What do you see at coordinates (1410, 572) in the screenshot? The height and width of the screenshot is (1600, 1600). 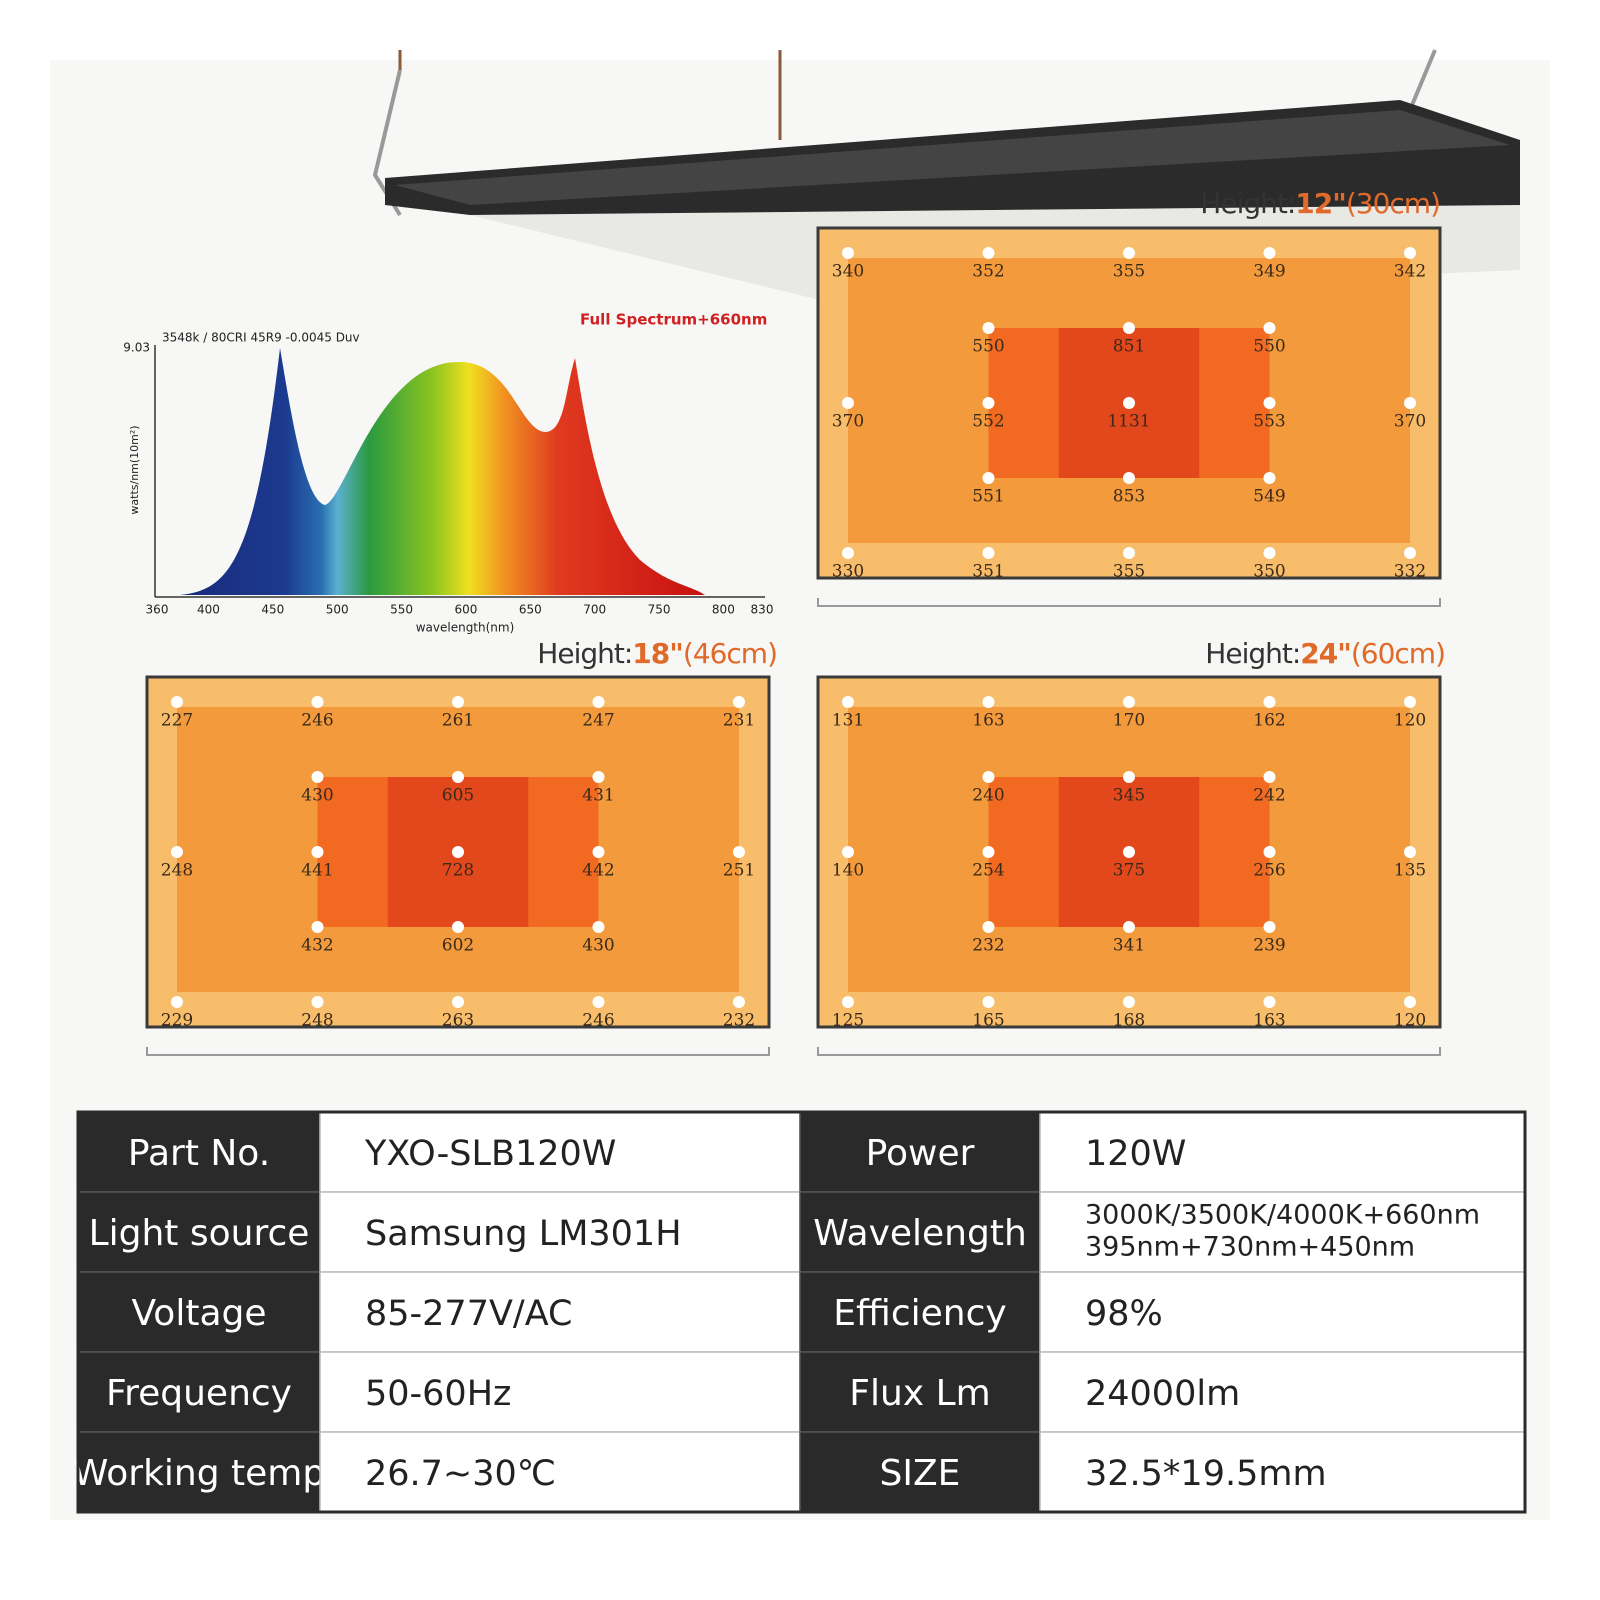 I see `ppfd-value: 332` at bounding box center [1410, 572].